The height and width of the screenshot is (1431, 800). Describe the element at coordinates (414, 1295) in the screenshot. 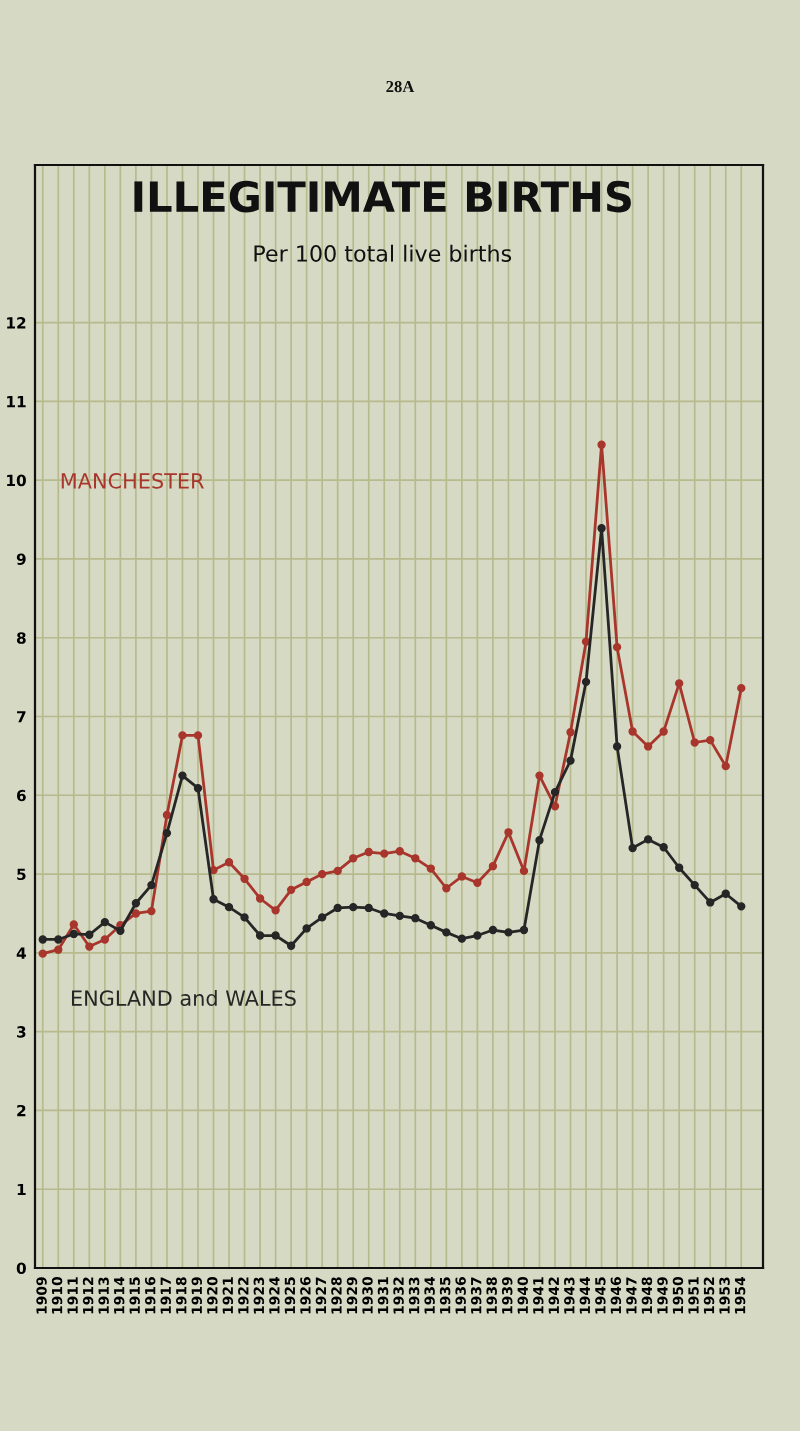

I see `x-tick-label: 1933` at that location.